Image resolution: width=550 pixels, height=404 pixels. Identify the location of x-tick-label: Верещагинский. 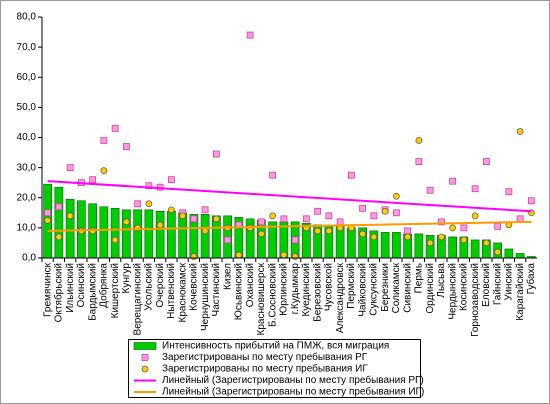
(137, 299).